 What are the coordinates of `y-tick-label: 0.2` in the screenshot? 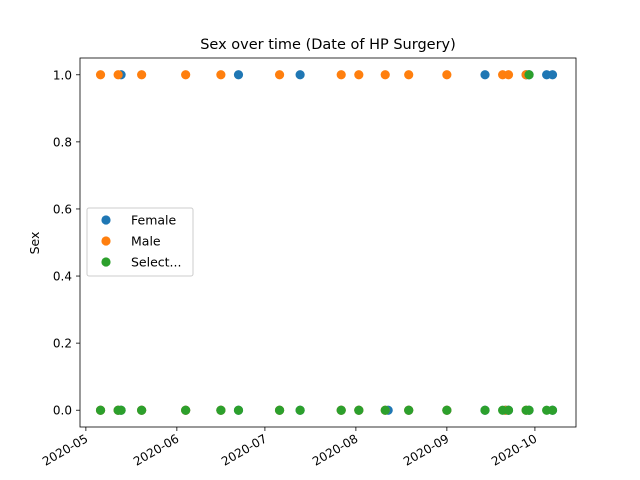 It's located at (62, 344).